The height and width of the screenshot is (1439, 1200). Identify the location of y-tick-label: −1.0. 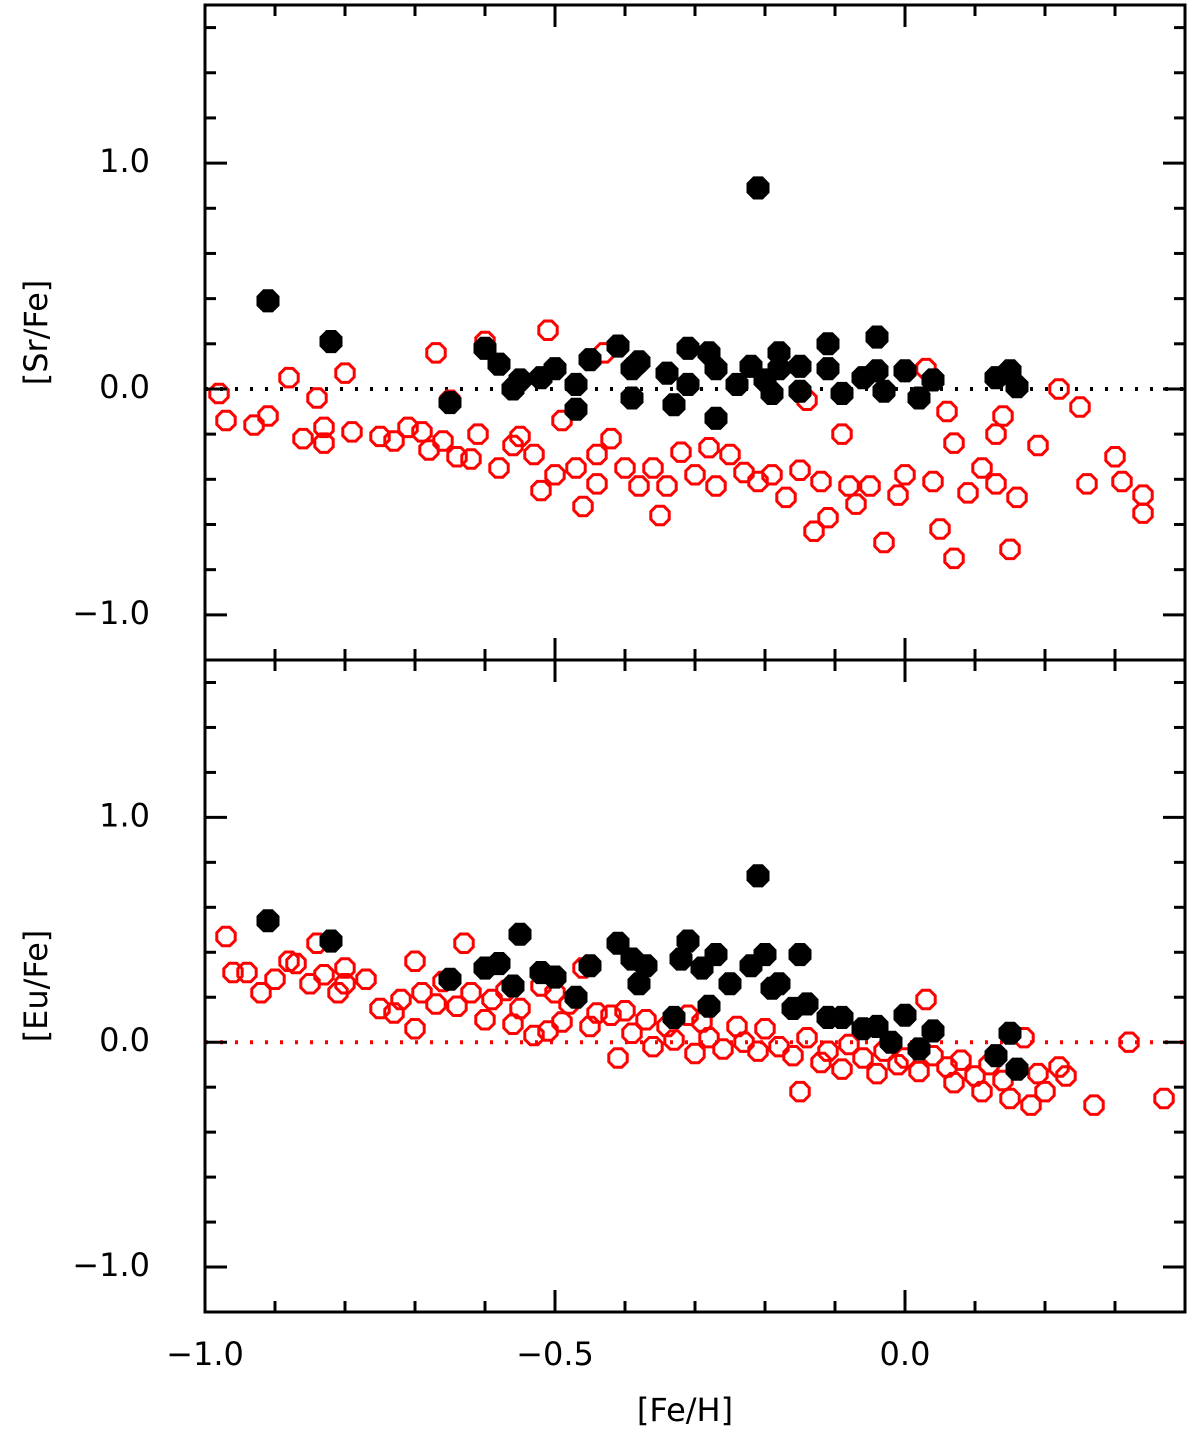
(111, 1265).